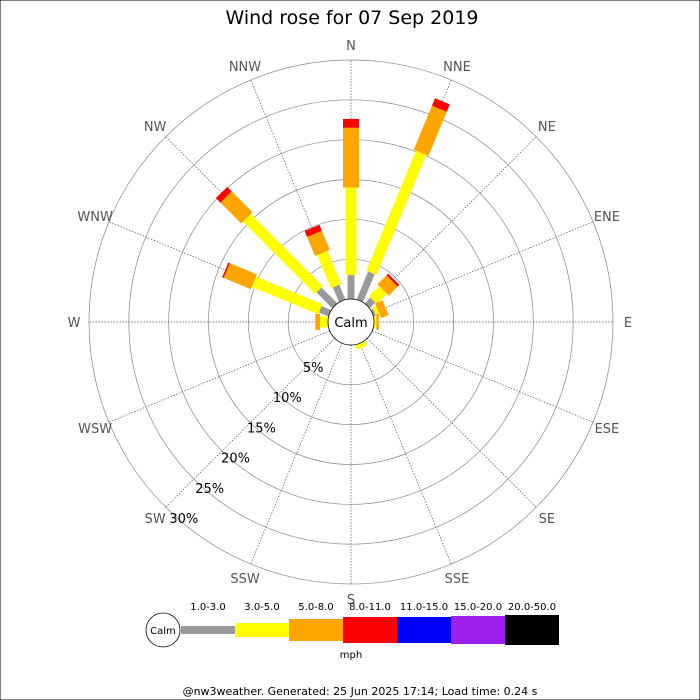  Describe the element at coordinates (235, 459) in the screenshot. I see `radial-tick-20: 20%` at that location.